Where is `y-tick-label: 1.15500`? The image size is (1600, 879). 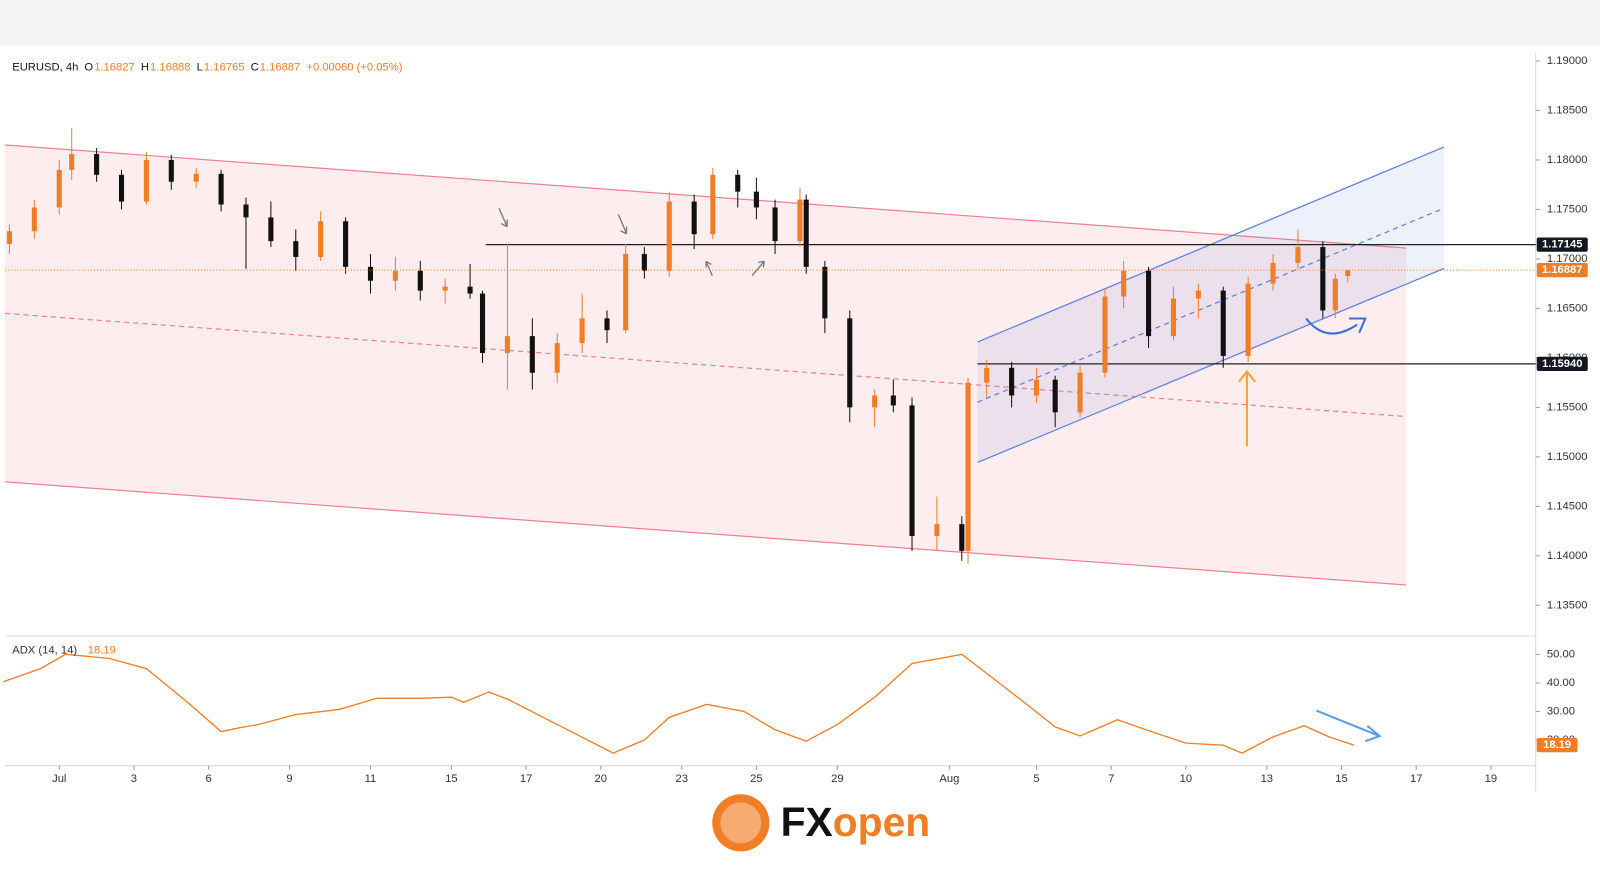
y-tick-label: 1.15500 is located at coordinates (1567, 407).